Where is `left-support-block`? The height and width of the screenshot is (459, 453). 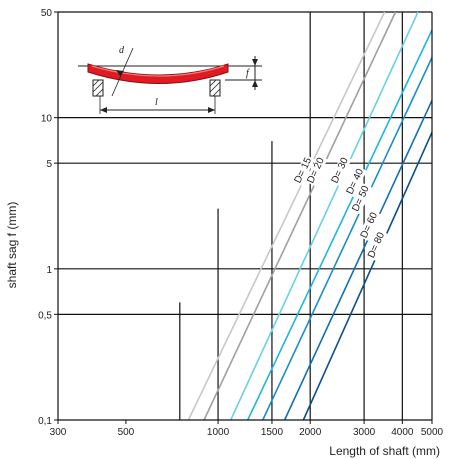 left-support-block is located at coordinates (98, 88).